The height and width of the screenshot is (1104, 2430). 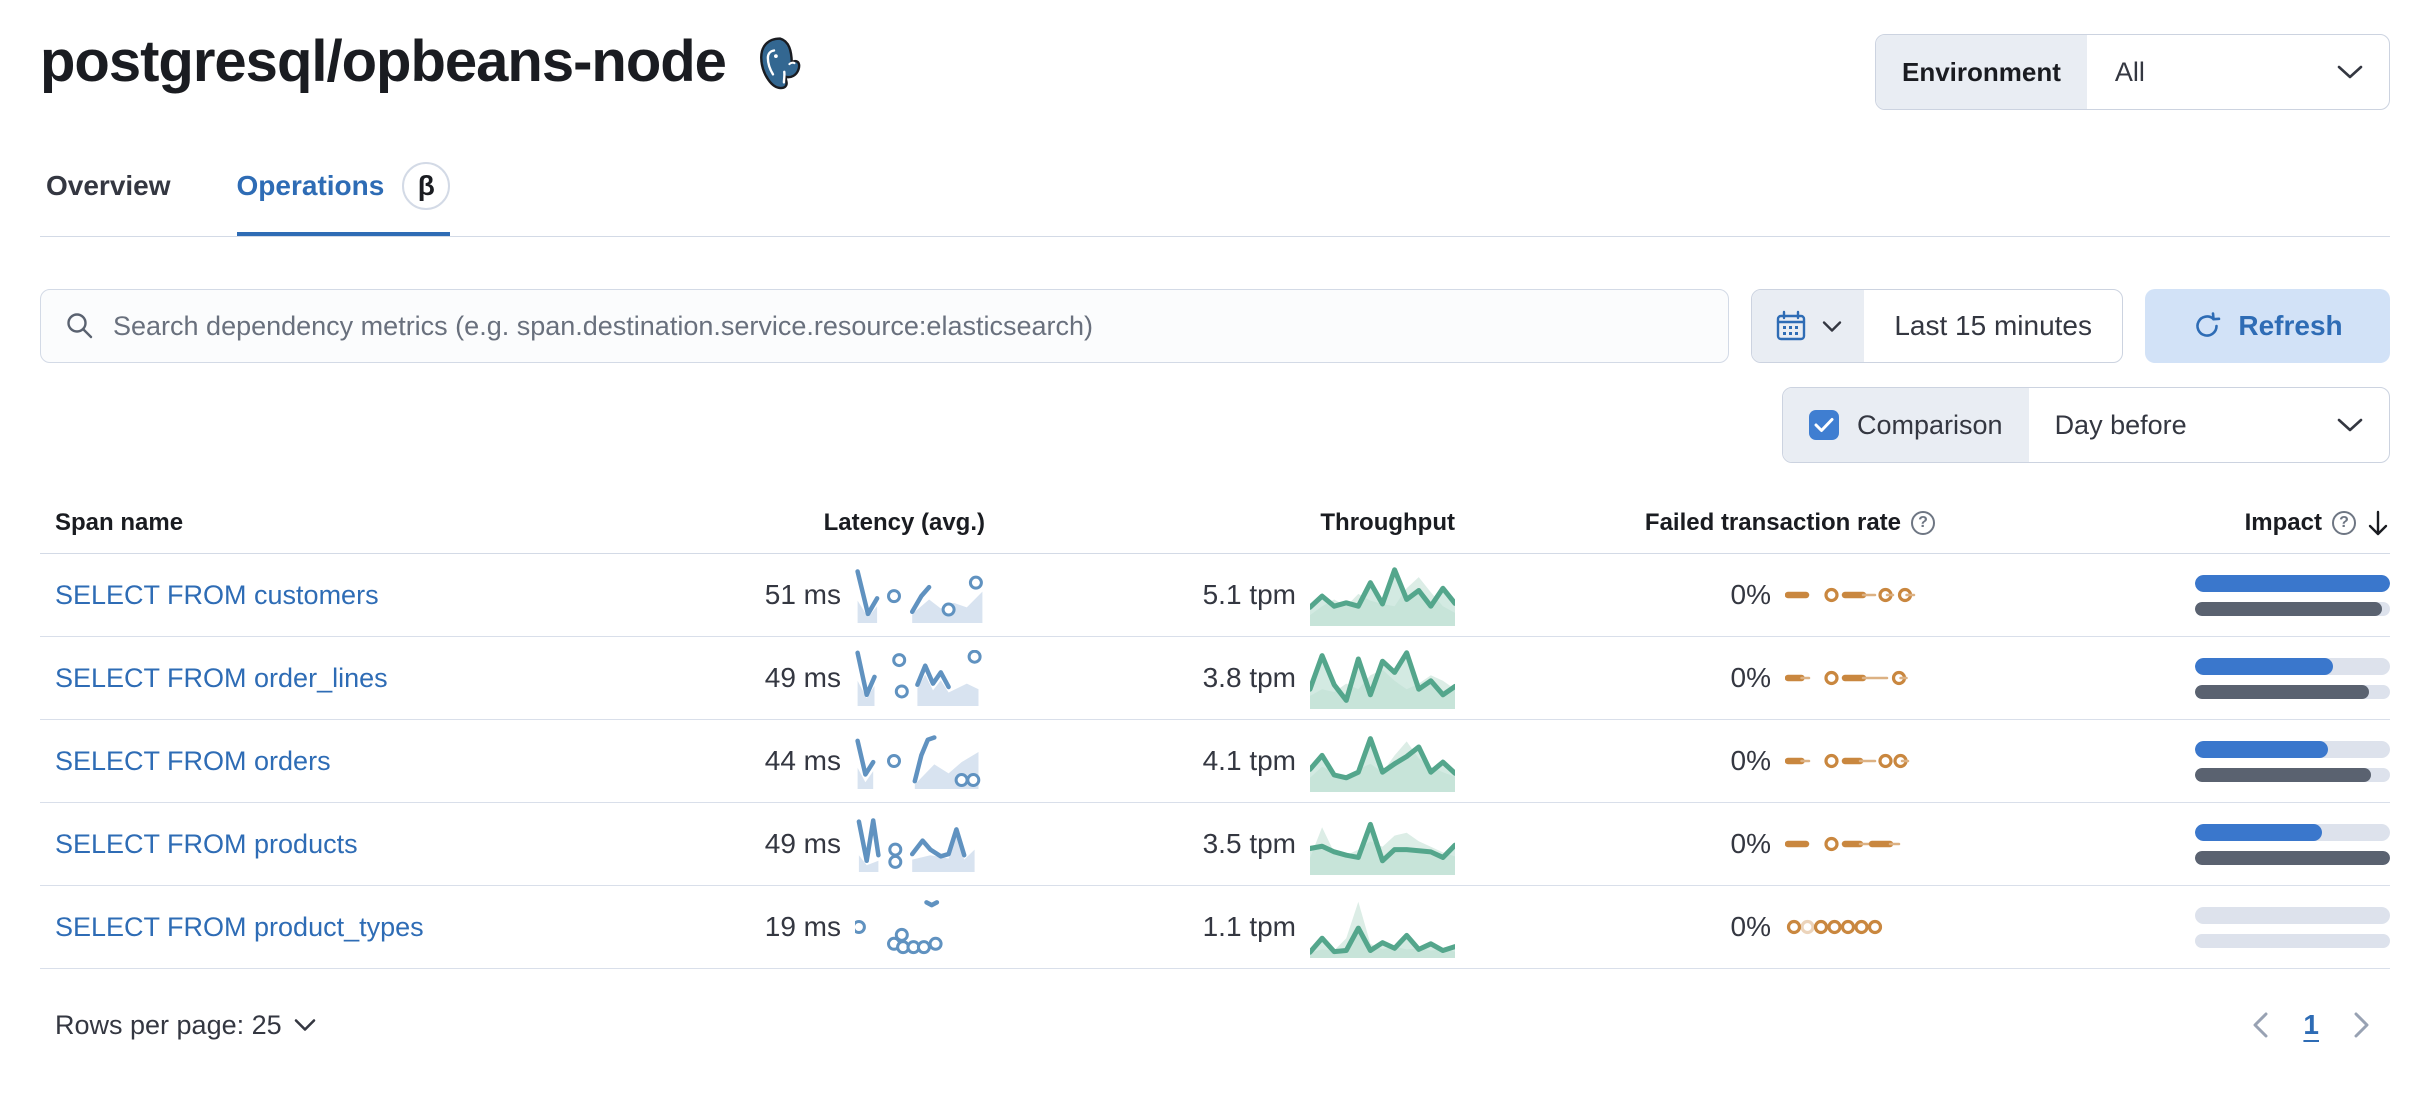 What do you see at coordinates (206, 843) in the screenshot?
I see `span-name-link: SELECT FROM products` at bounding box center [206, 843].